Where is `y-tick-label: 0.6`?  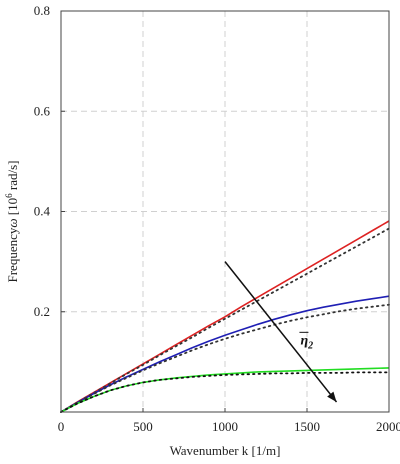
y-tick-label: 0.6 is located at coordinates (42, 110).